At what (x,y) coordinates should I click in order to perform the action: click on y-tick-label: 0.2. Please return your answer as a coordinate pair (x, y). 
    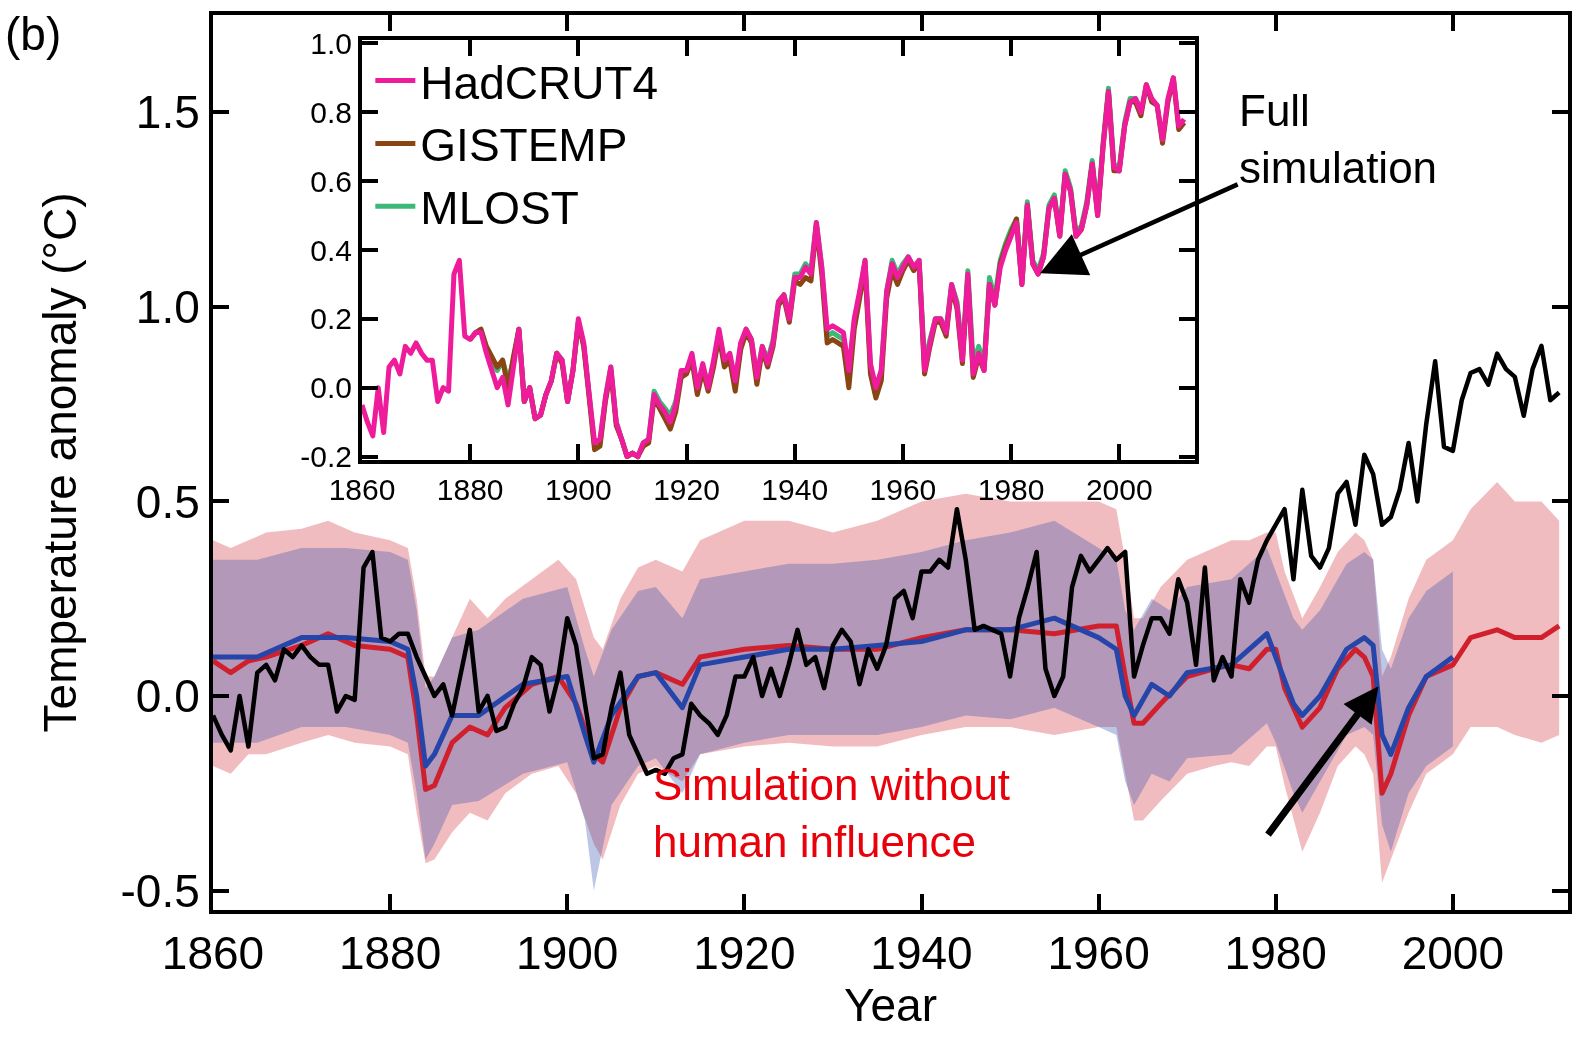
    Looking at the image, I should click on (331, 319).